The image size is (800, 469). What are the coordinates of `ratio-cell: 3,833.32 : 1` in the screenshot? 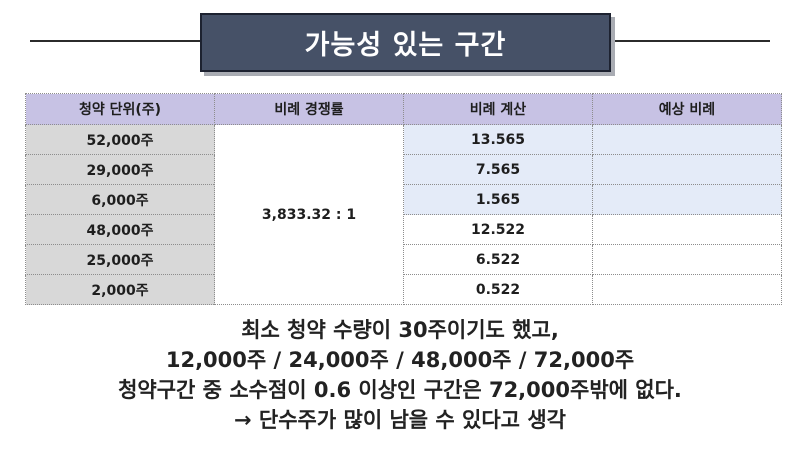 It's located at (309, 214).